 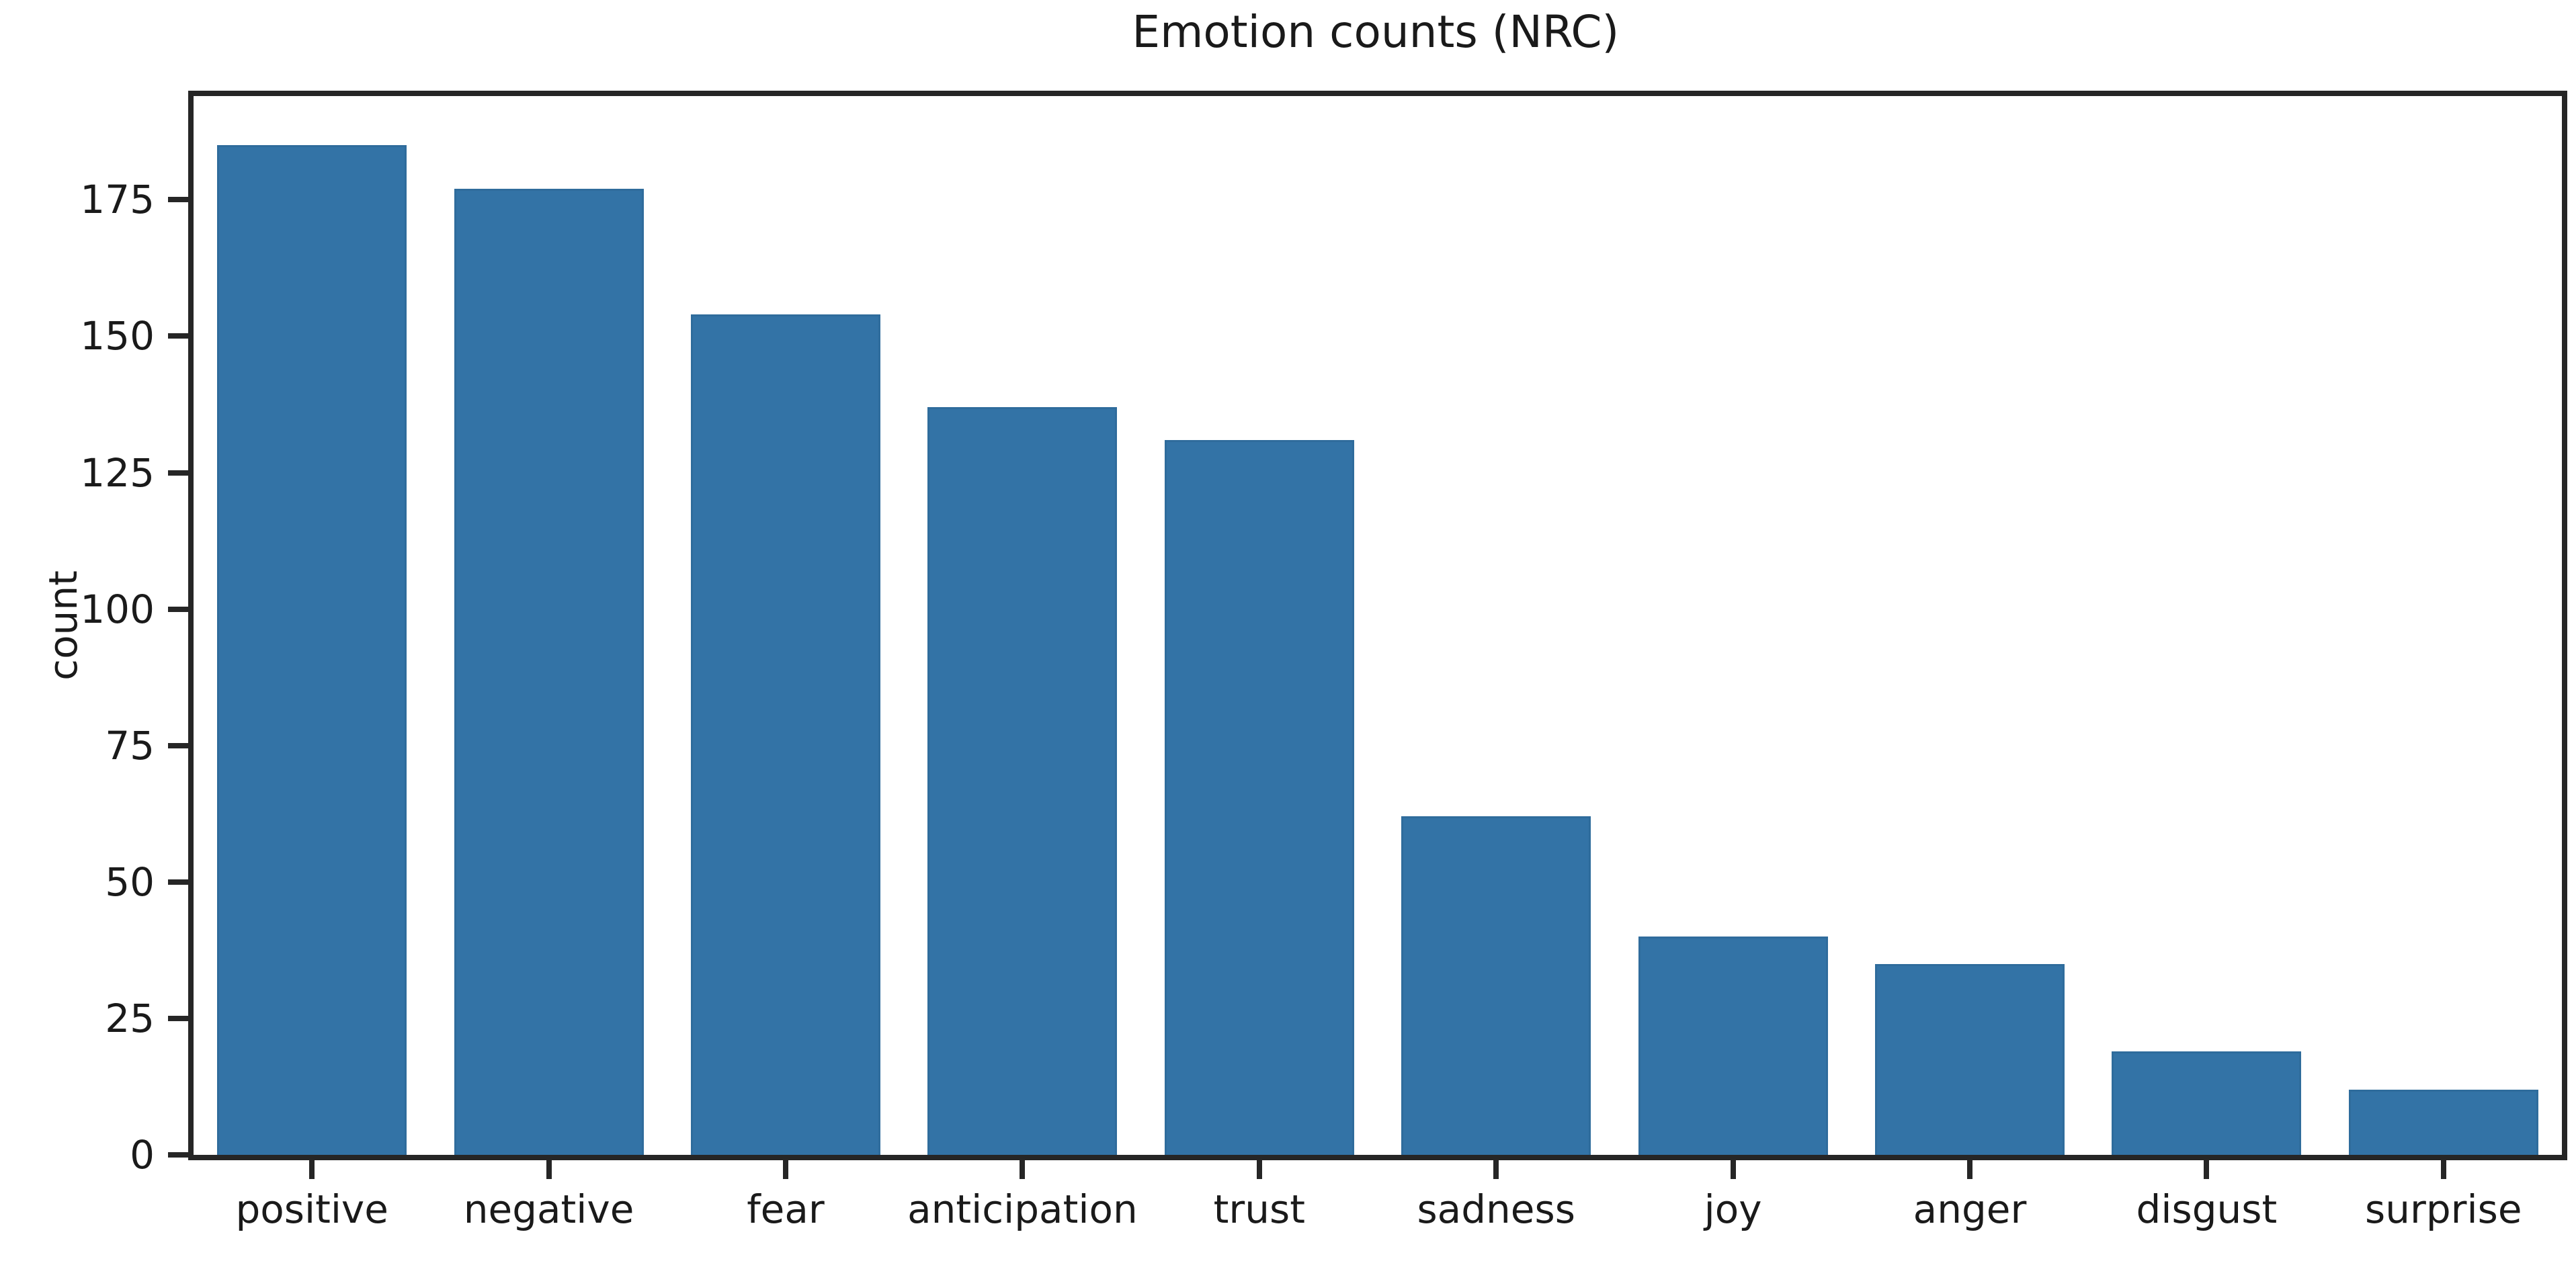 What do you see at coordinates (118, 200) in the screenshot?
I see `y-tick-label-175: 175` at bounding box center [118, 200].